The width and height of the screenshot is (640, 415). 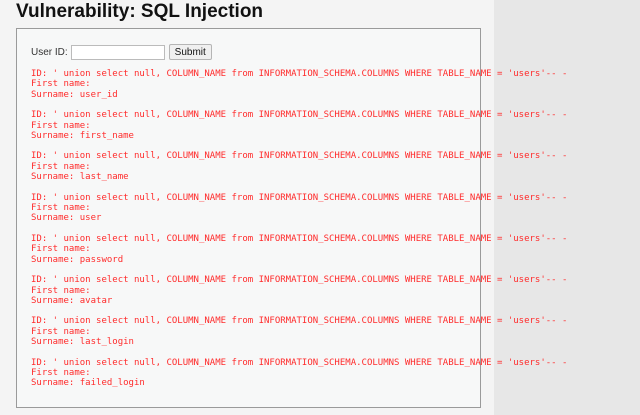 What do you see at coordinates (72, 300) in the screenshot?
I see `result-surname: Surname: avatar` at bounding box center [72, 300].